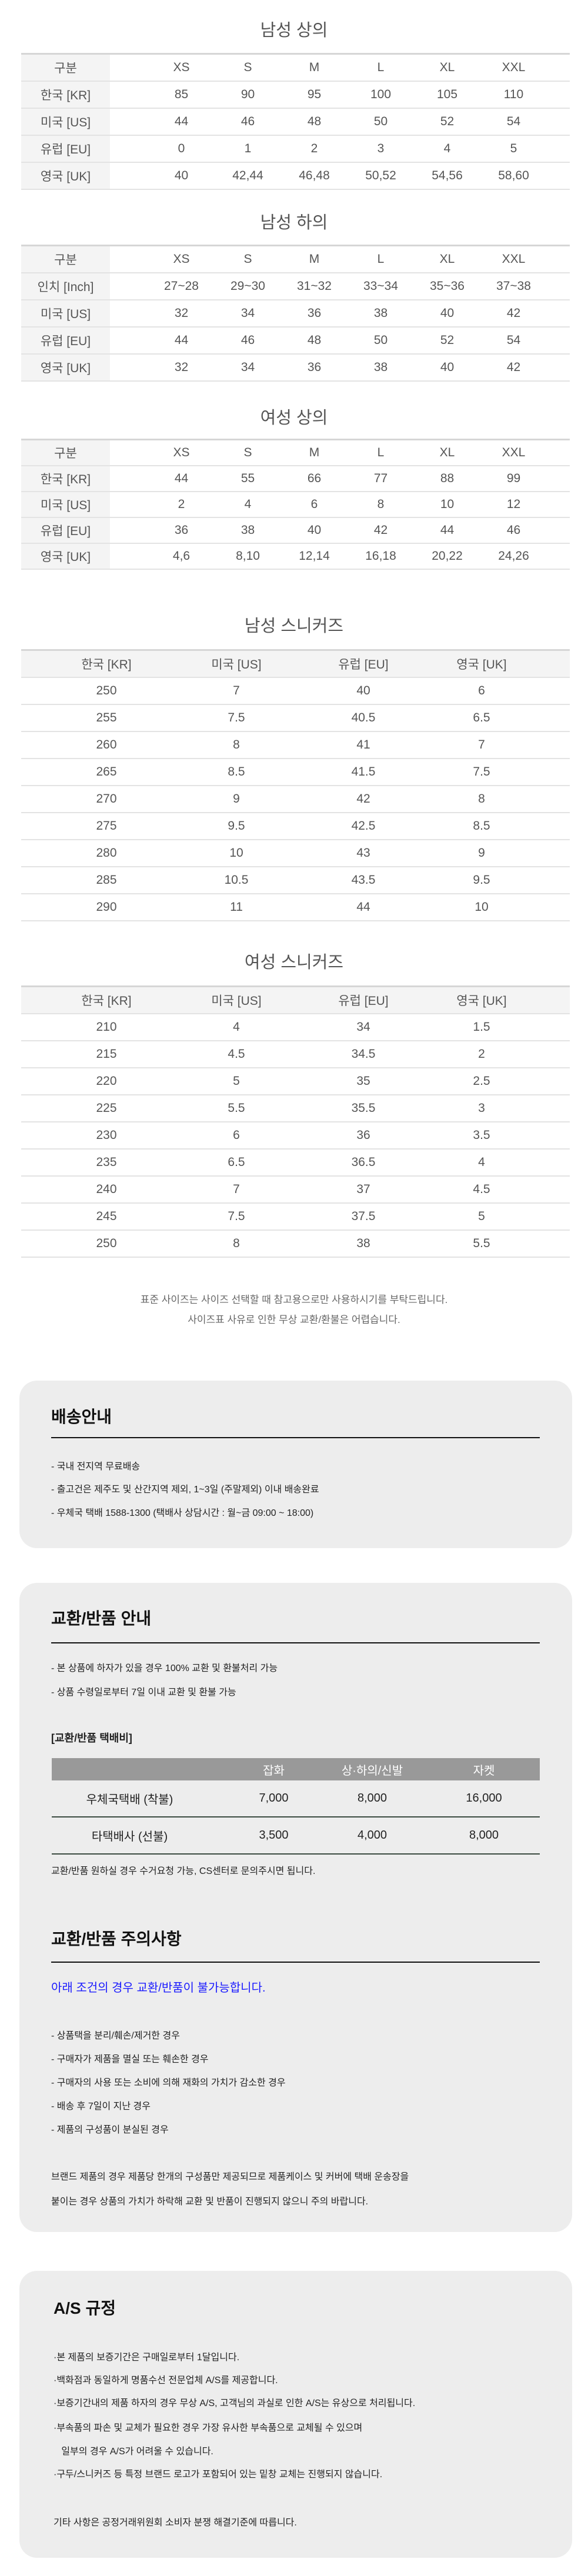 Image resolution: width=588 pixels, height=2576 pixels. What do you see at coordinates (295, 880) in the screenshot?
I see `shoe-table-row: 285 10.5 43.5 9.5` at bounding box center [295, 880].